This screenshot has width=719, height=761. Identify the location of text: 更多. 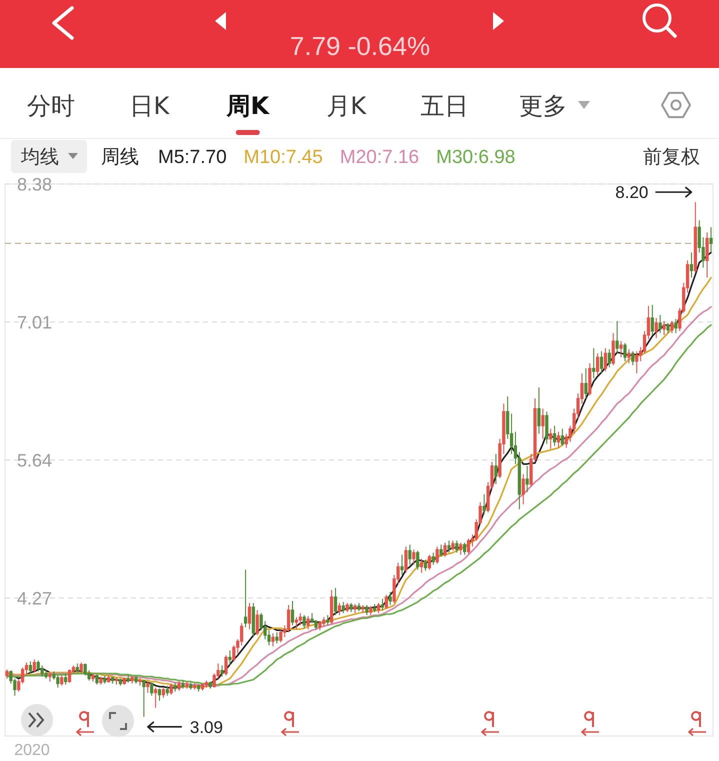
(543, 106).